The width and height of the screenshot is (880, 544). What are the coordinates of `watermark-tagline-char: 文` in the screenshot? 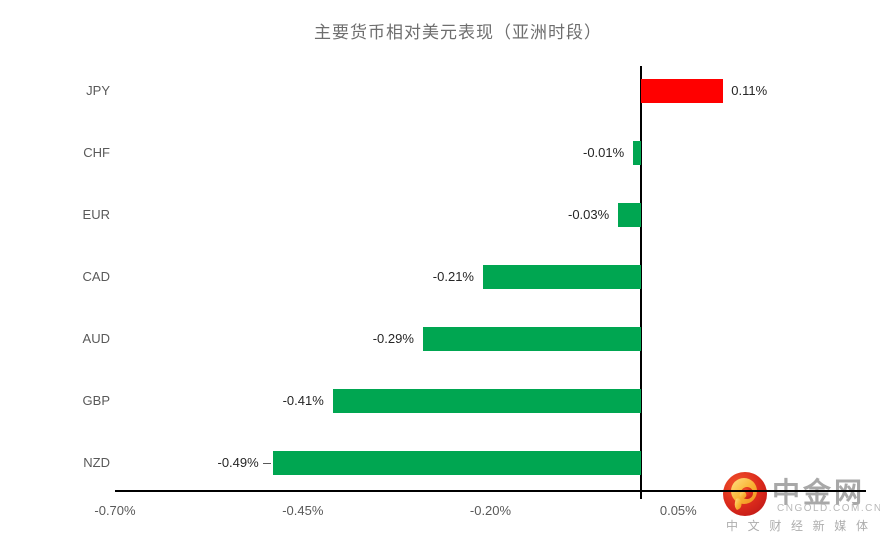 It's located at (753, 526).